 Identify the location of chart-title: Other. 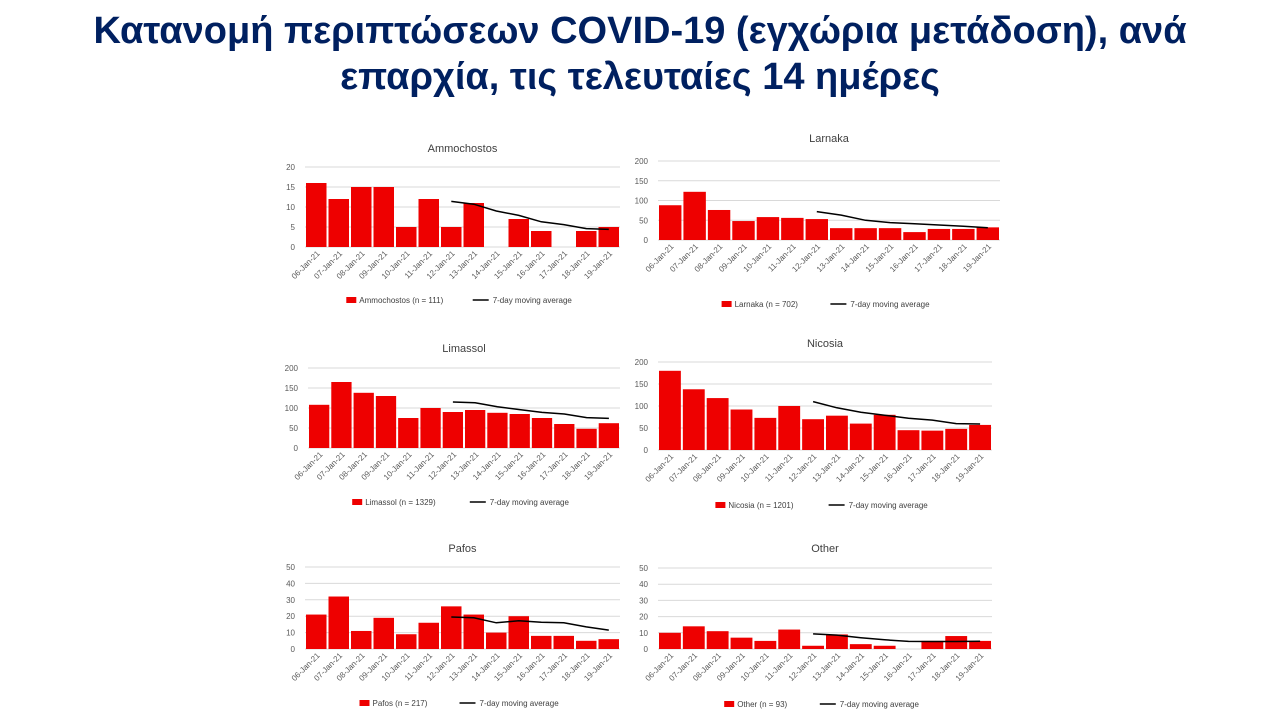
(825, 549).